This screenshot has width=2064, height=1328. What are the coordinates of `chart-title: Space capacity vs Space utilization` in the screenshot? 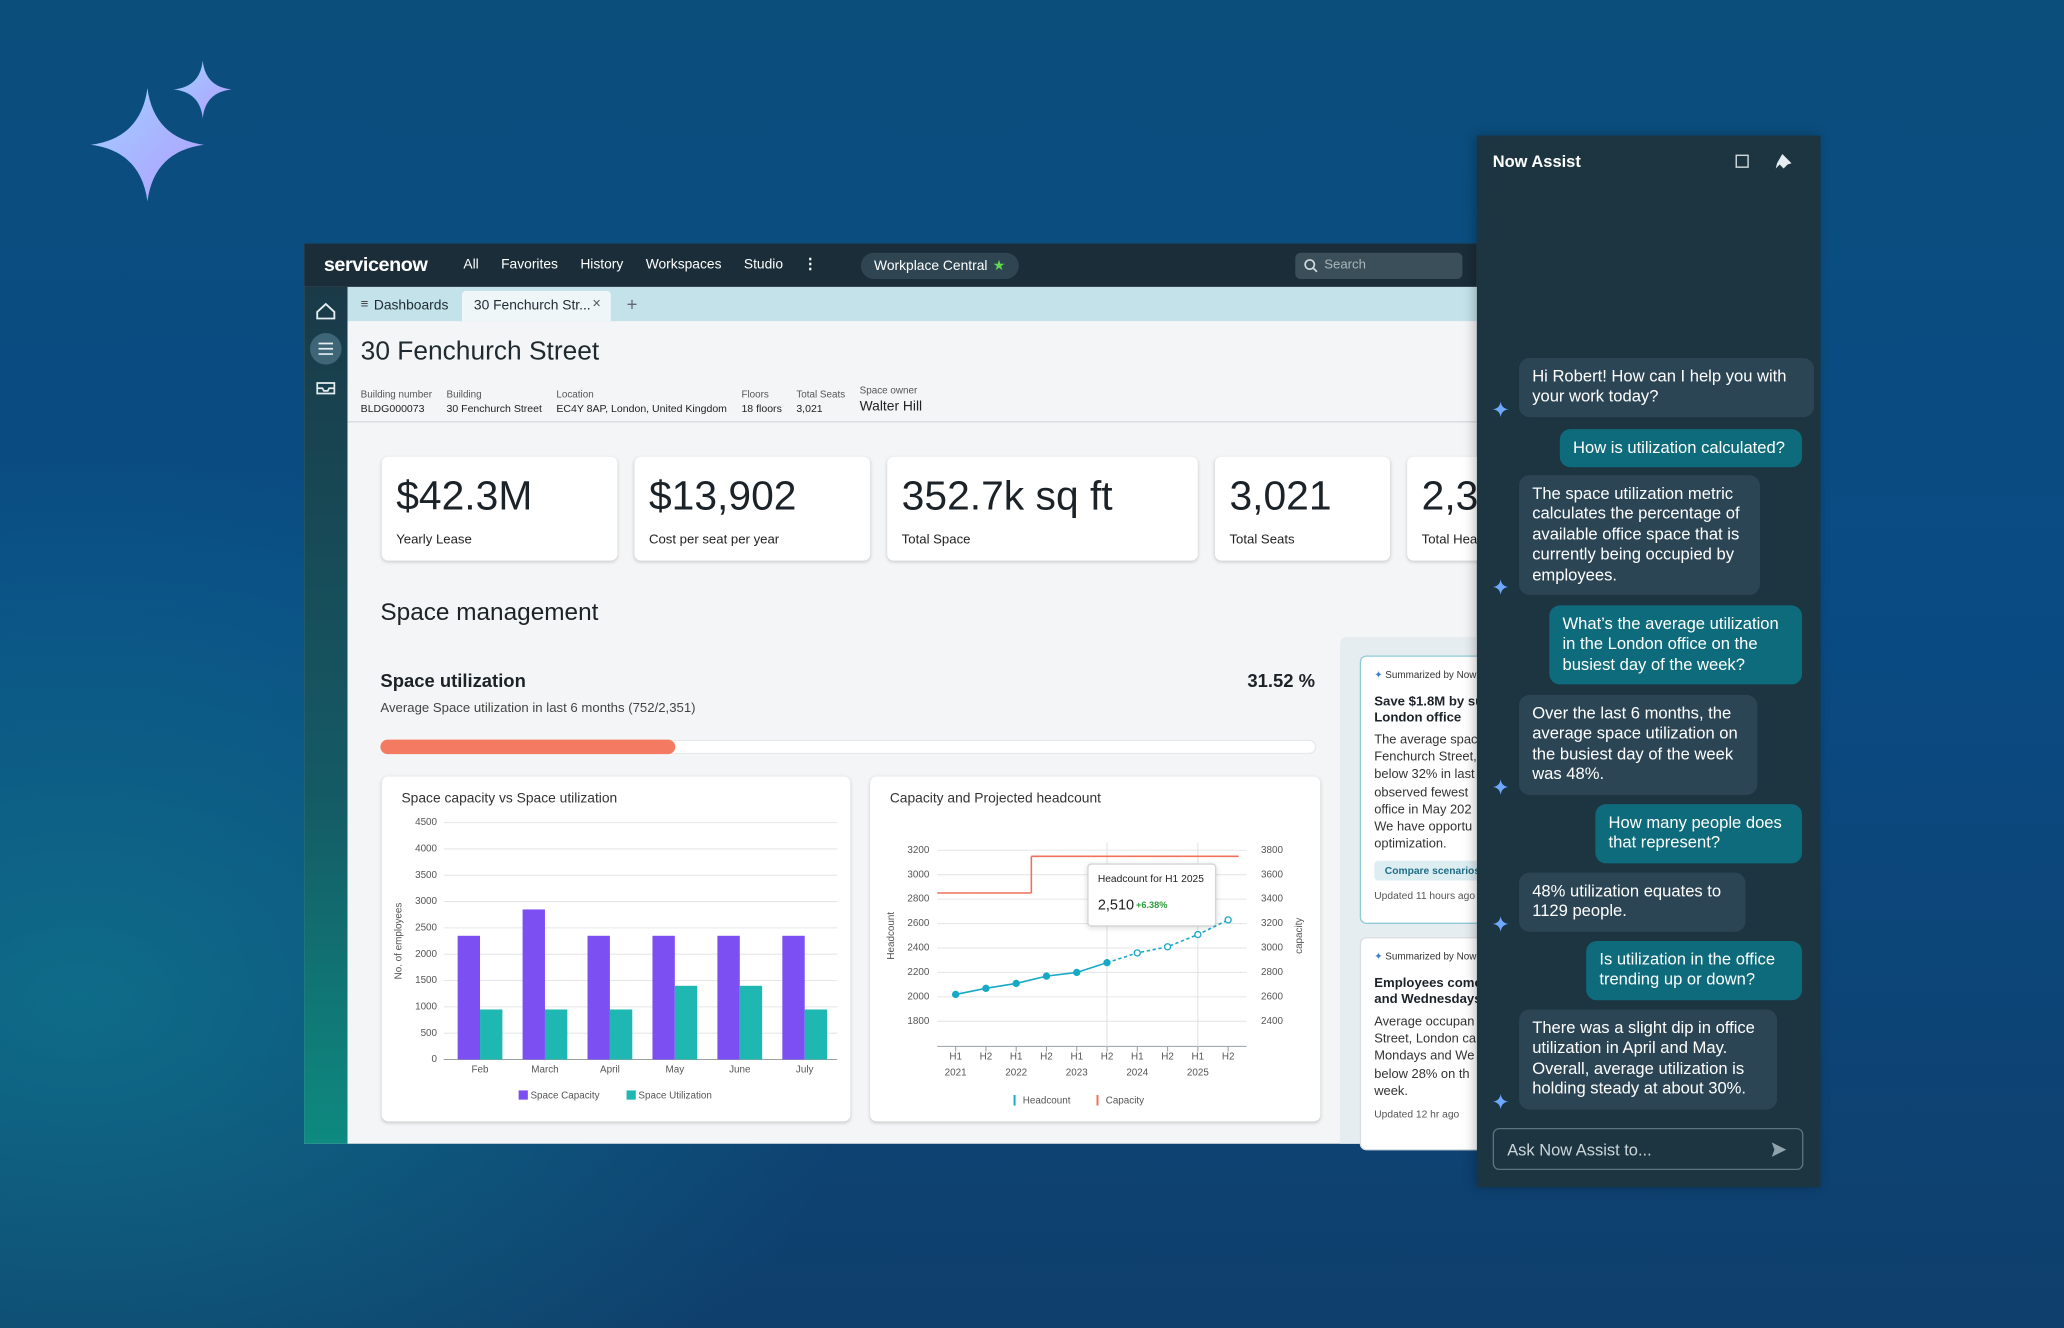 It's located at (509, 798).